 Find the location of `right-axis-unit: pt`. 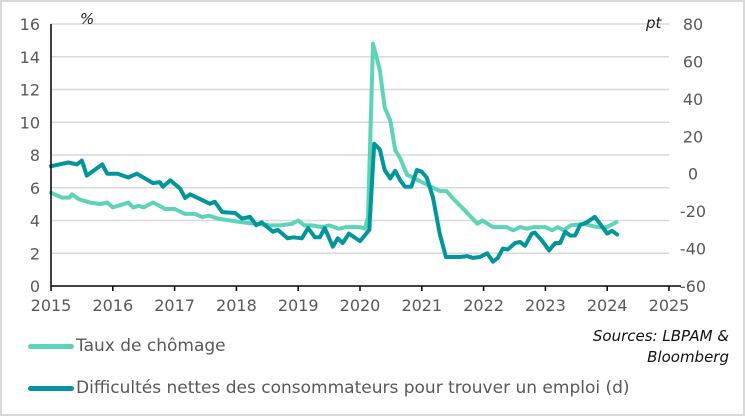

right-axis-unit: pt is located at coordinates (654, 23).